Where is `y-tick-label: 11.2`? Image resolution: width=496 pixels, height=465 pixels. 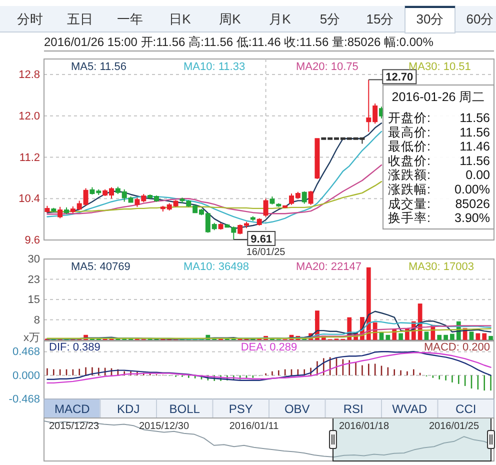 y-tick-label: 11.2 is located at coordinates (29, 158).